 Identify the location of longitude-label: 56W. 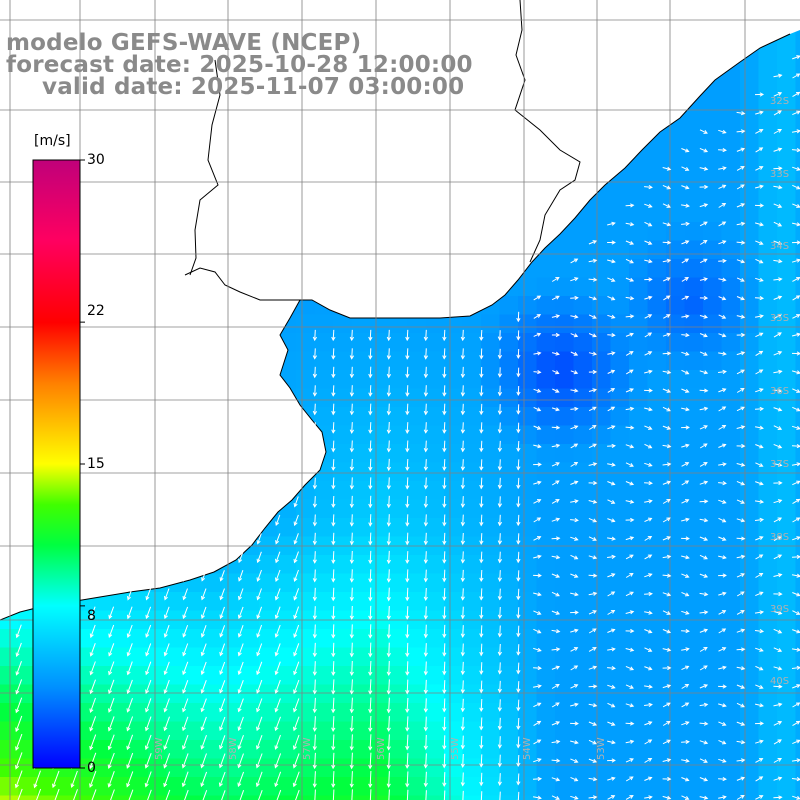
(381, 748).